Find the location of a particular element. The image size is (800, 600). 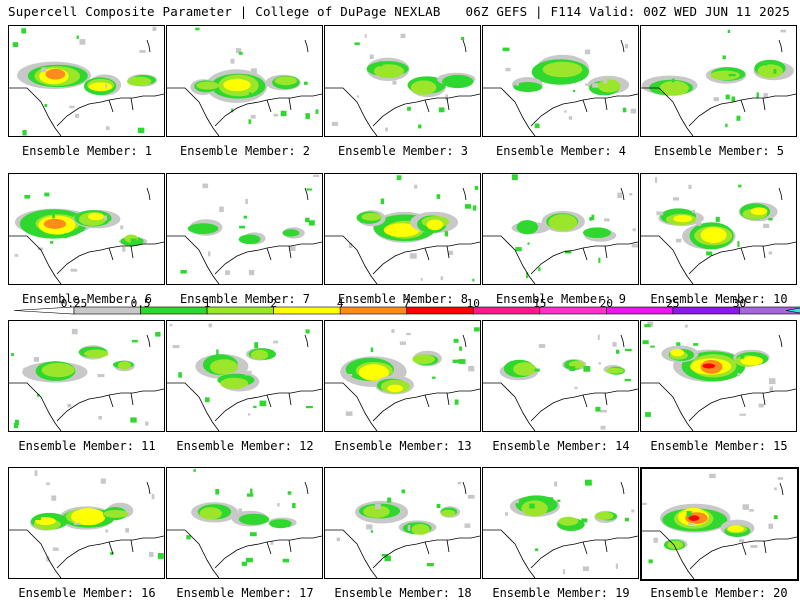

member-label: Ensemble Member: 7 is located at coordinates (245, 299).